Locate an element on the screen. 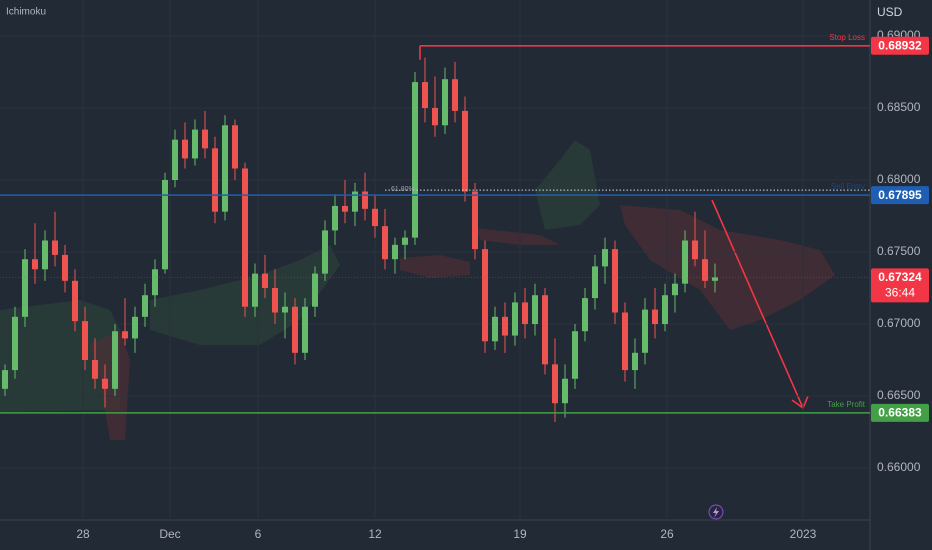 The image size is (932, 550). price-badge-label: 0.68932 is located at coordinates (900, 45).